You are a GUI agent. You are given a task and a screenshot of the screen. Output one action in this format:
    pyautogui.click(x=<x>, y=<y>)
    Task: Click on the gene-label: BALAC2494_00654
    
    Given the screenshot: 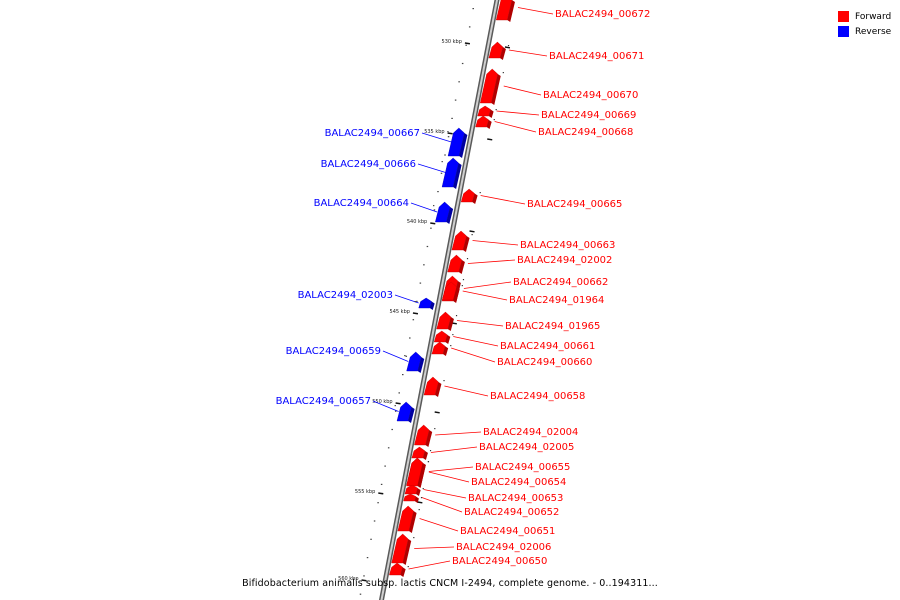 What is the action you would take?
    pyautogui.click(x=518, y=482)
    